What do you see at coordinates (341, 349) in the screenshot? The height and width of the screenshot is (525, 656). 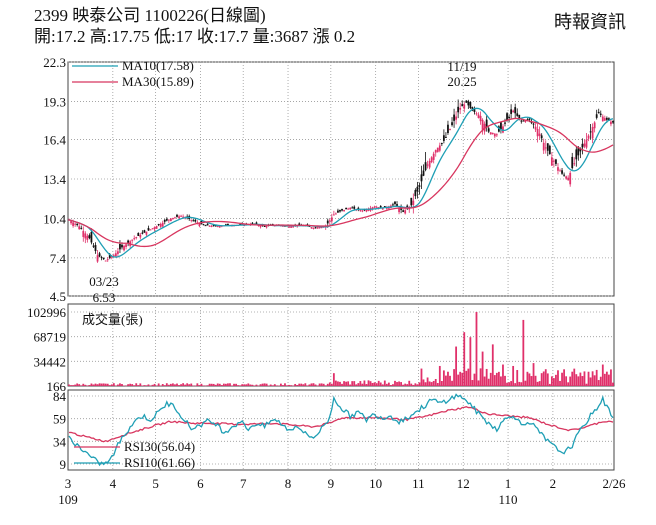 I see `volume-bars` at bounding box center [341, 349].